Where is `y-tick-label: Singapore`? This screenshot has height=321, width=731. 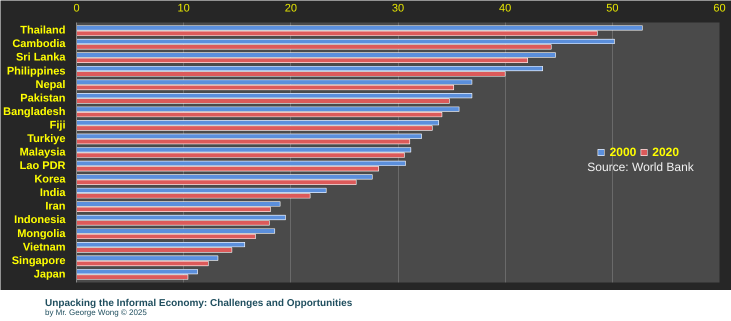 y-tick-label: Singapore is located at coordinates (39, 260).